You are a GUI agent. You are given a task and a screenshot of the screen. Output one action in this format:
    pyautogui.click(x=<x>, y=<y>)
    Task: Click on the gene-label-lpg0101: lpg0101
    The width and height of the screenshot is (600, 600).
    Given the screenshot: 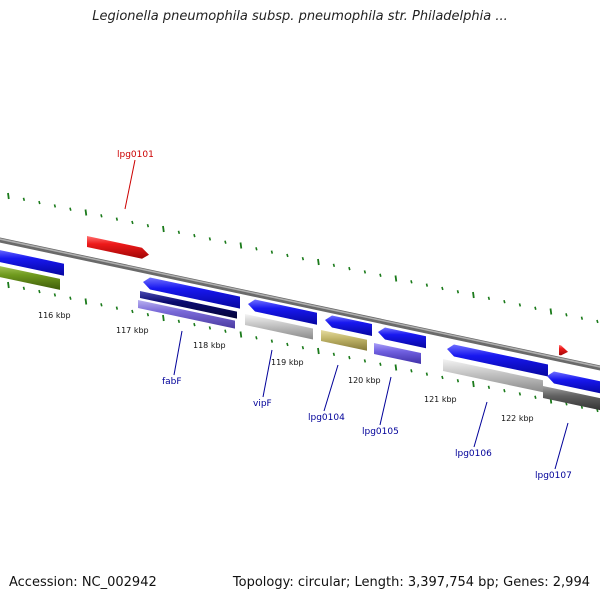 What is the action you would take?
    pyautogui.click(x=135, y=155)
    